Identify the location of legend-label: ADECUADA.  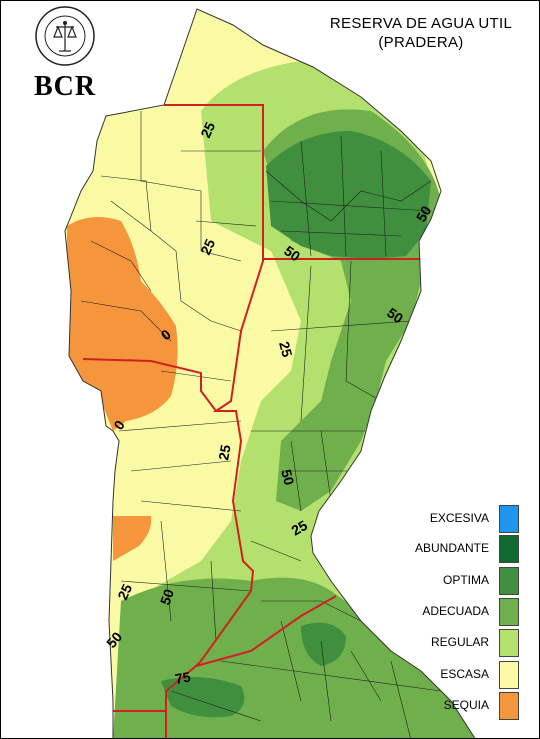
(455, 611).